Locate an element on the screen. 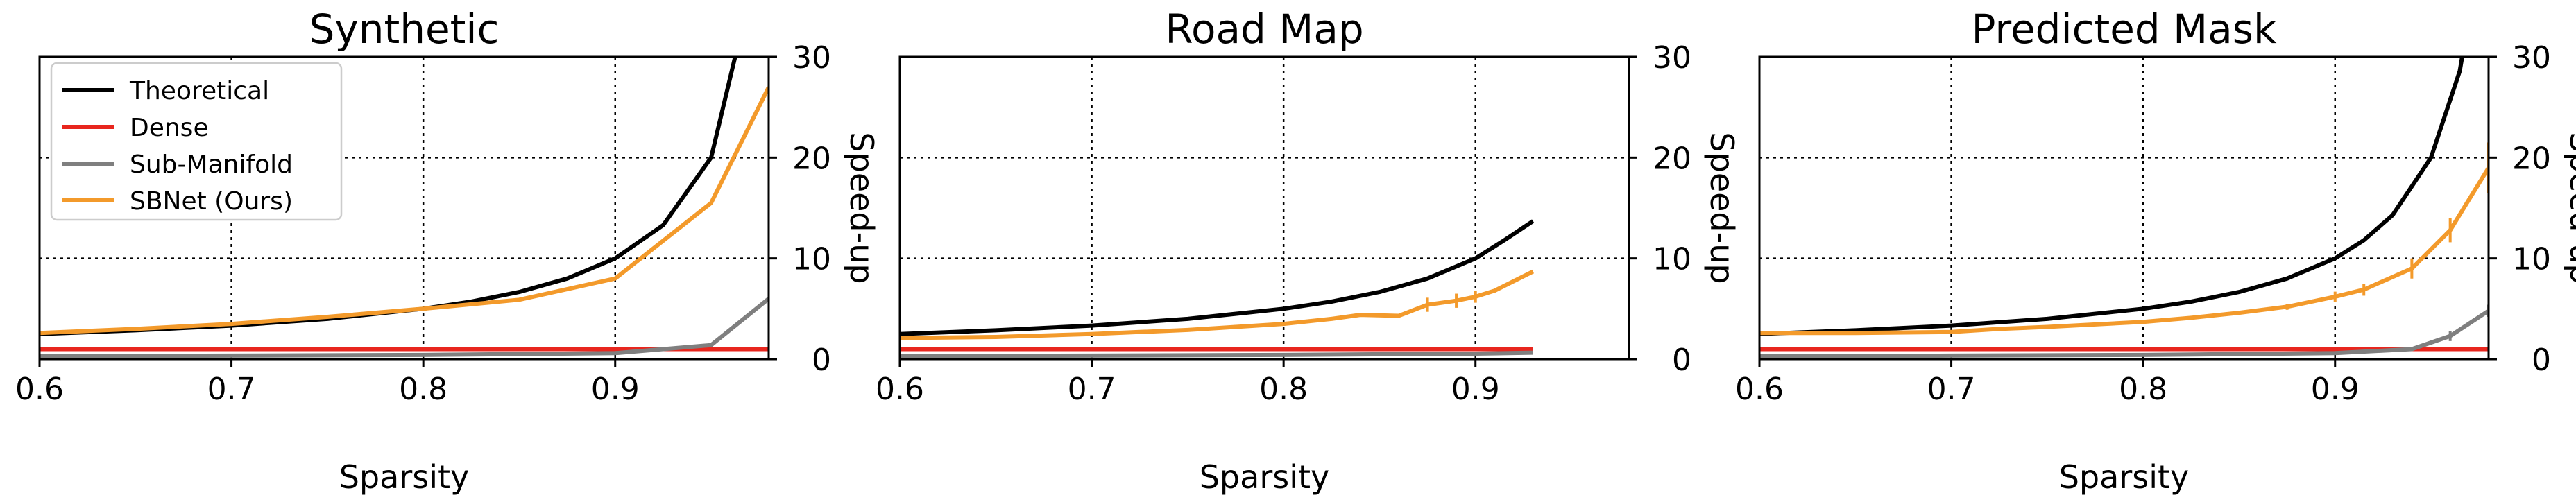 This screenshot has height=502, width=2576. legend: Theoretical Dense Sub-Manifold SBNet (Ours) is located at coordinates (196, 141).